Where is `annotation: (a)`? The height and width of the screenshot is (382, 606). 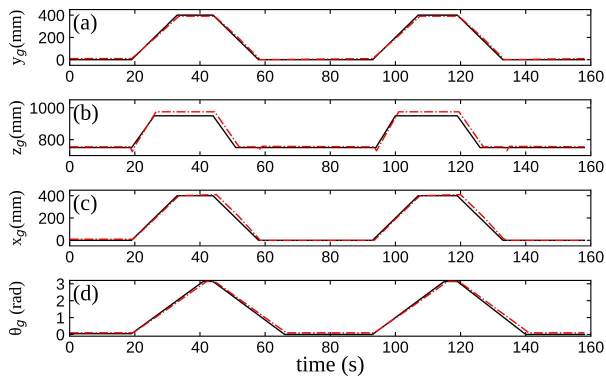
annotation: (a) is located at coordinates (85, 24).